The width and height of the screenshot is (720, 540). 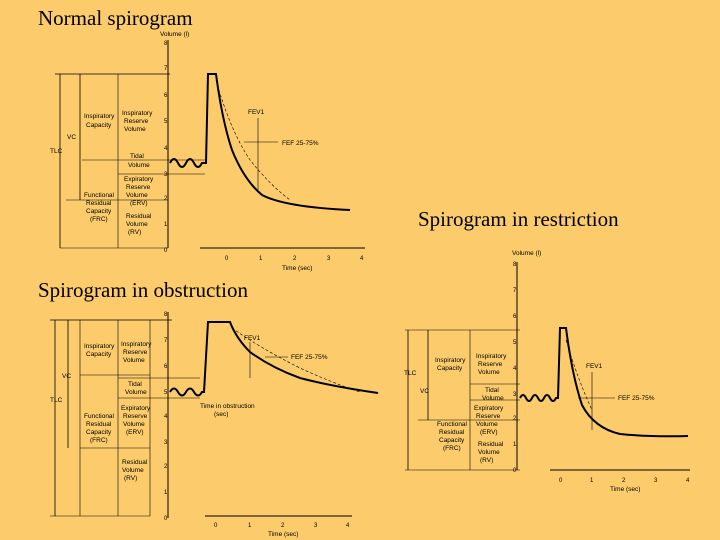 I want to click on normal-erv-label: Expiratory, so click(x=139, y=179).